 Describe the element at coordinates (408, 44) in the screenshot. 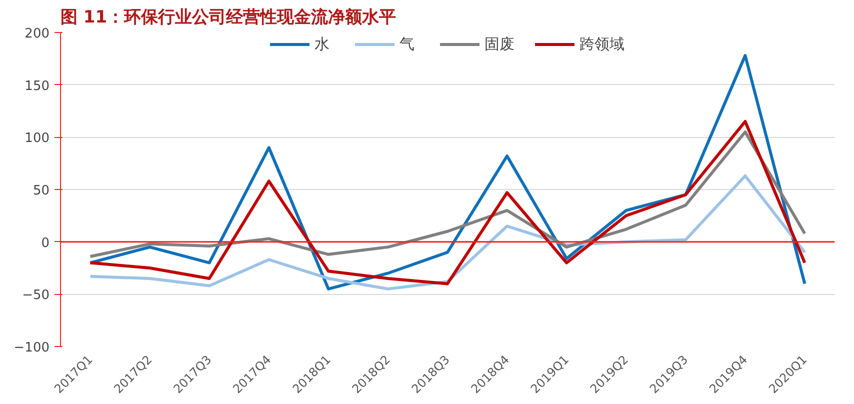

I see `legend-label: 气` at that location.